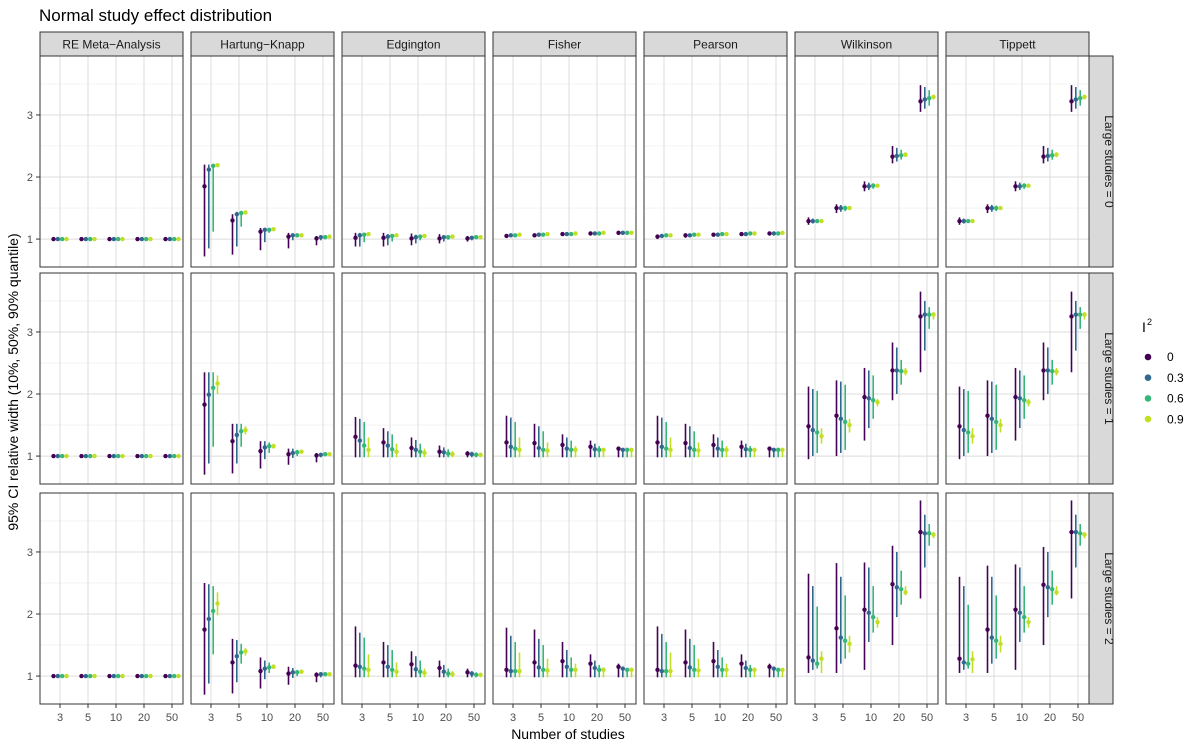 The height and width of the screenshot is (750, 1200). What do you see at coordinates (1022, 718) in the screenshot?
I see `x-tick-label: 10` at bounding box center [1022, 718].